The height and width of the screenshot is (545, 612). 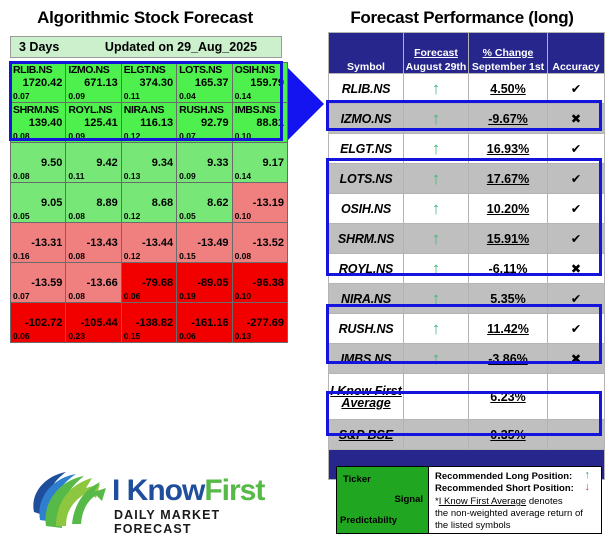 I want to click on row-symbol: ROYL.NS, so click(x=366, y=268).